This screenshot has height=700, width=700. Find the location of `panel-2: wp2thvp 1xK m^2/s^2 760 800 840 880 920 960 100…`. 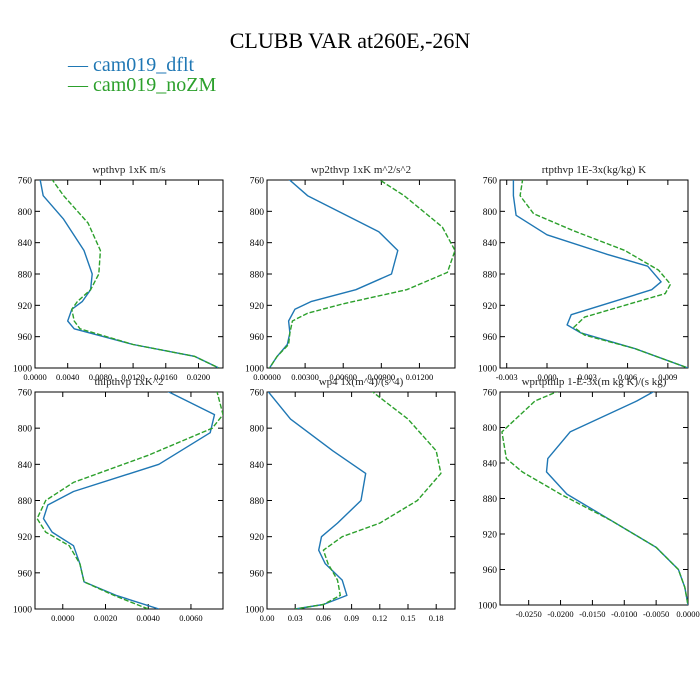

panel-2: wp2thvp 1xK m^2/s^2 760 800 840 880 920 960 100… is located at coordinates (350, 273).